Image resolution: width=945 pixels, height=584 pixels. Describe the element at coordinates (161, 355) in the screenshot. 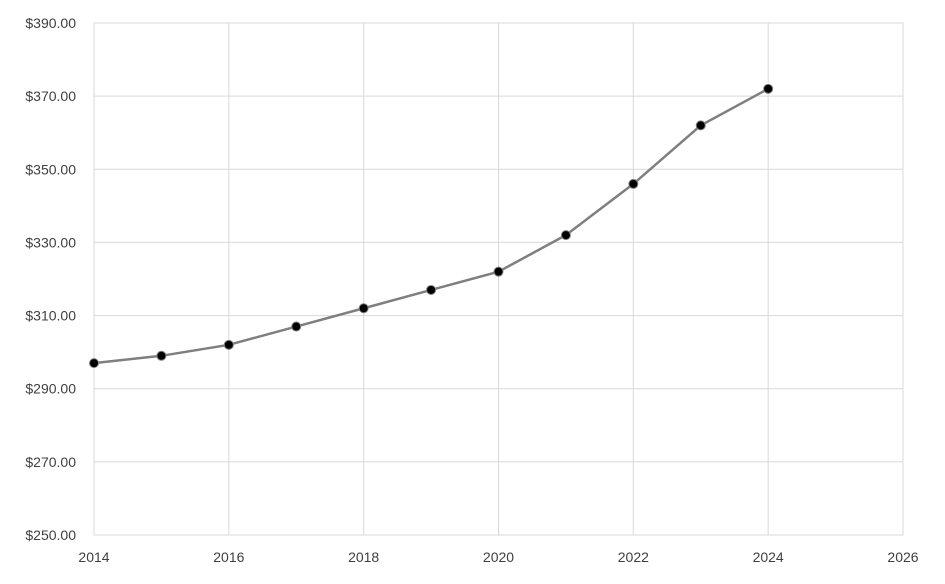

I see `data-point-2015` at that location.